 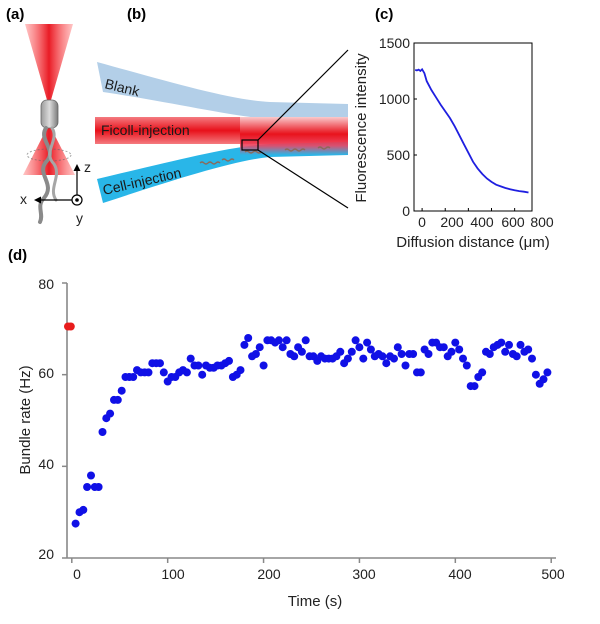 I want to click on c-xtick-label: 800, so click(x=542, y=222).